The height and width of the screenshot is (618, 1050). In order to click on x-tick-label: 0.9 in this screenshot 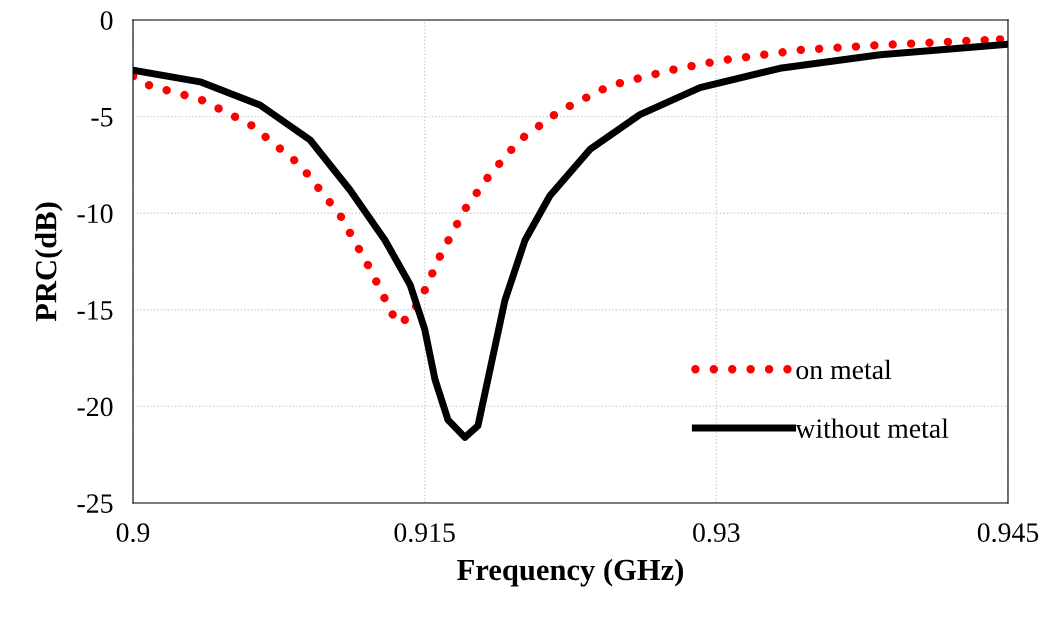, I will do `click(133, 533)`.